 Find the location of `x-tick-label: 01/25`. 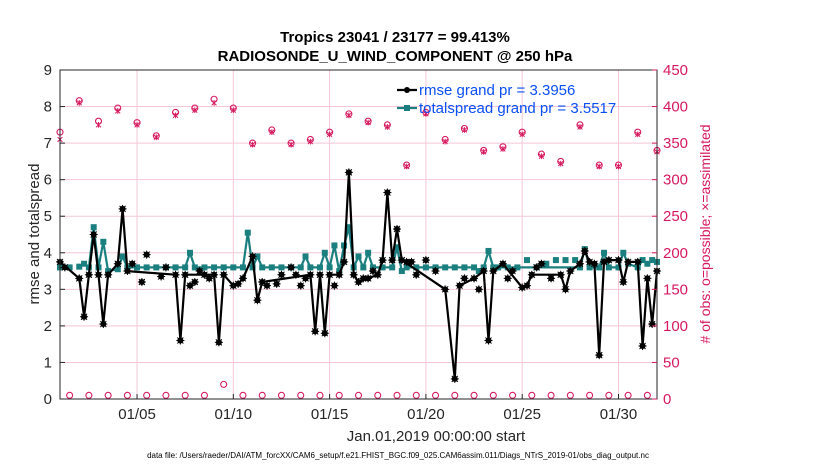

x-tick-label: 01/25 is located at coordinates (522, 414).